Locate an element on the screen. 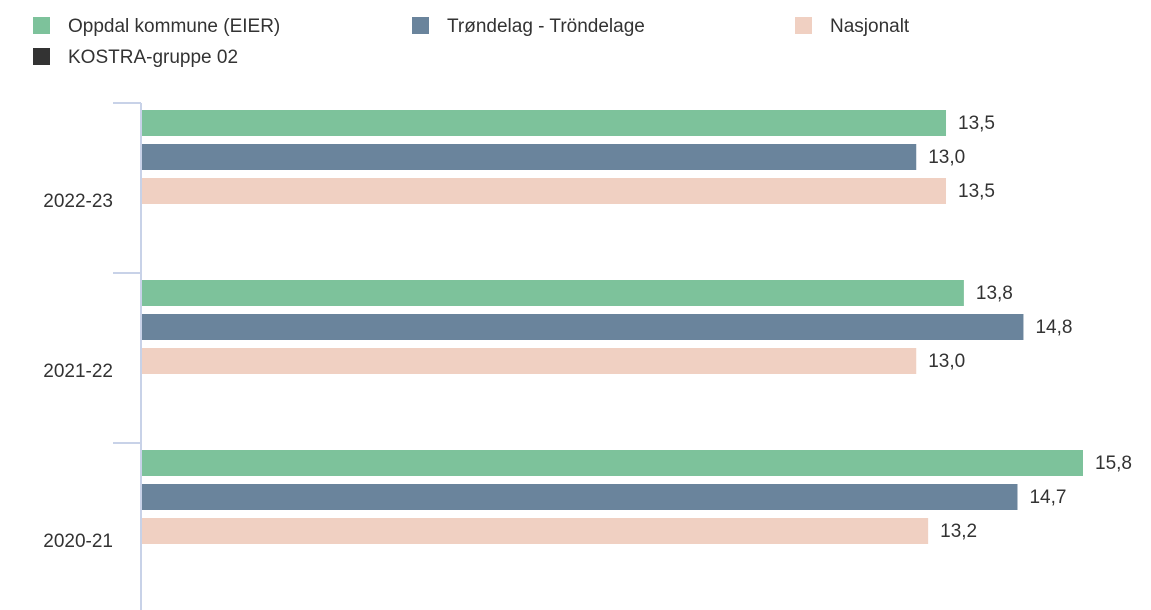 Image resolution: width=1151 pixels, height=610 pixels. value-label: 14,8 is located at coordinates (1053, 327).